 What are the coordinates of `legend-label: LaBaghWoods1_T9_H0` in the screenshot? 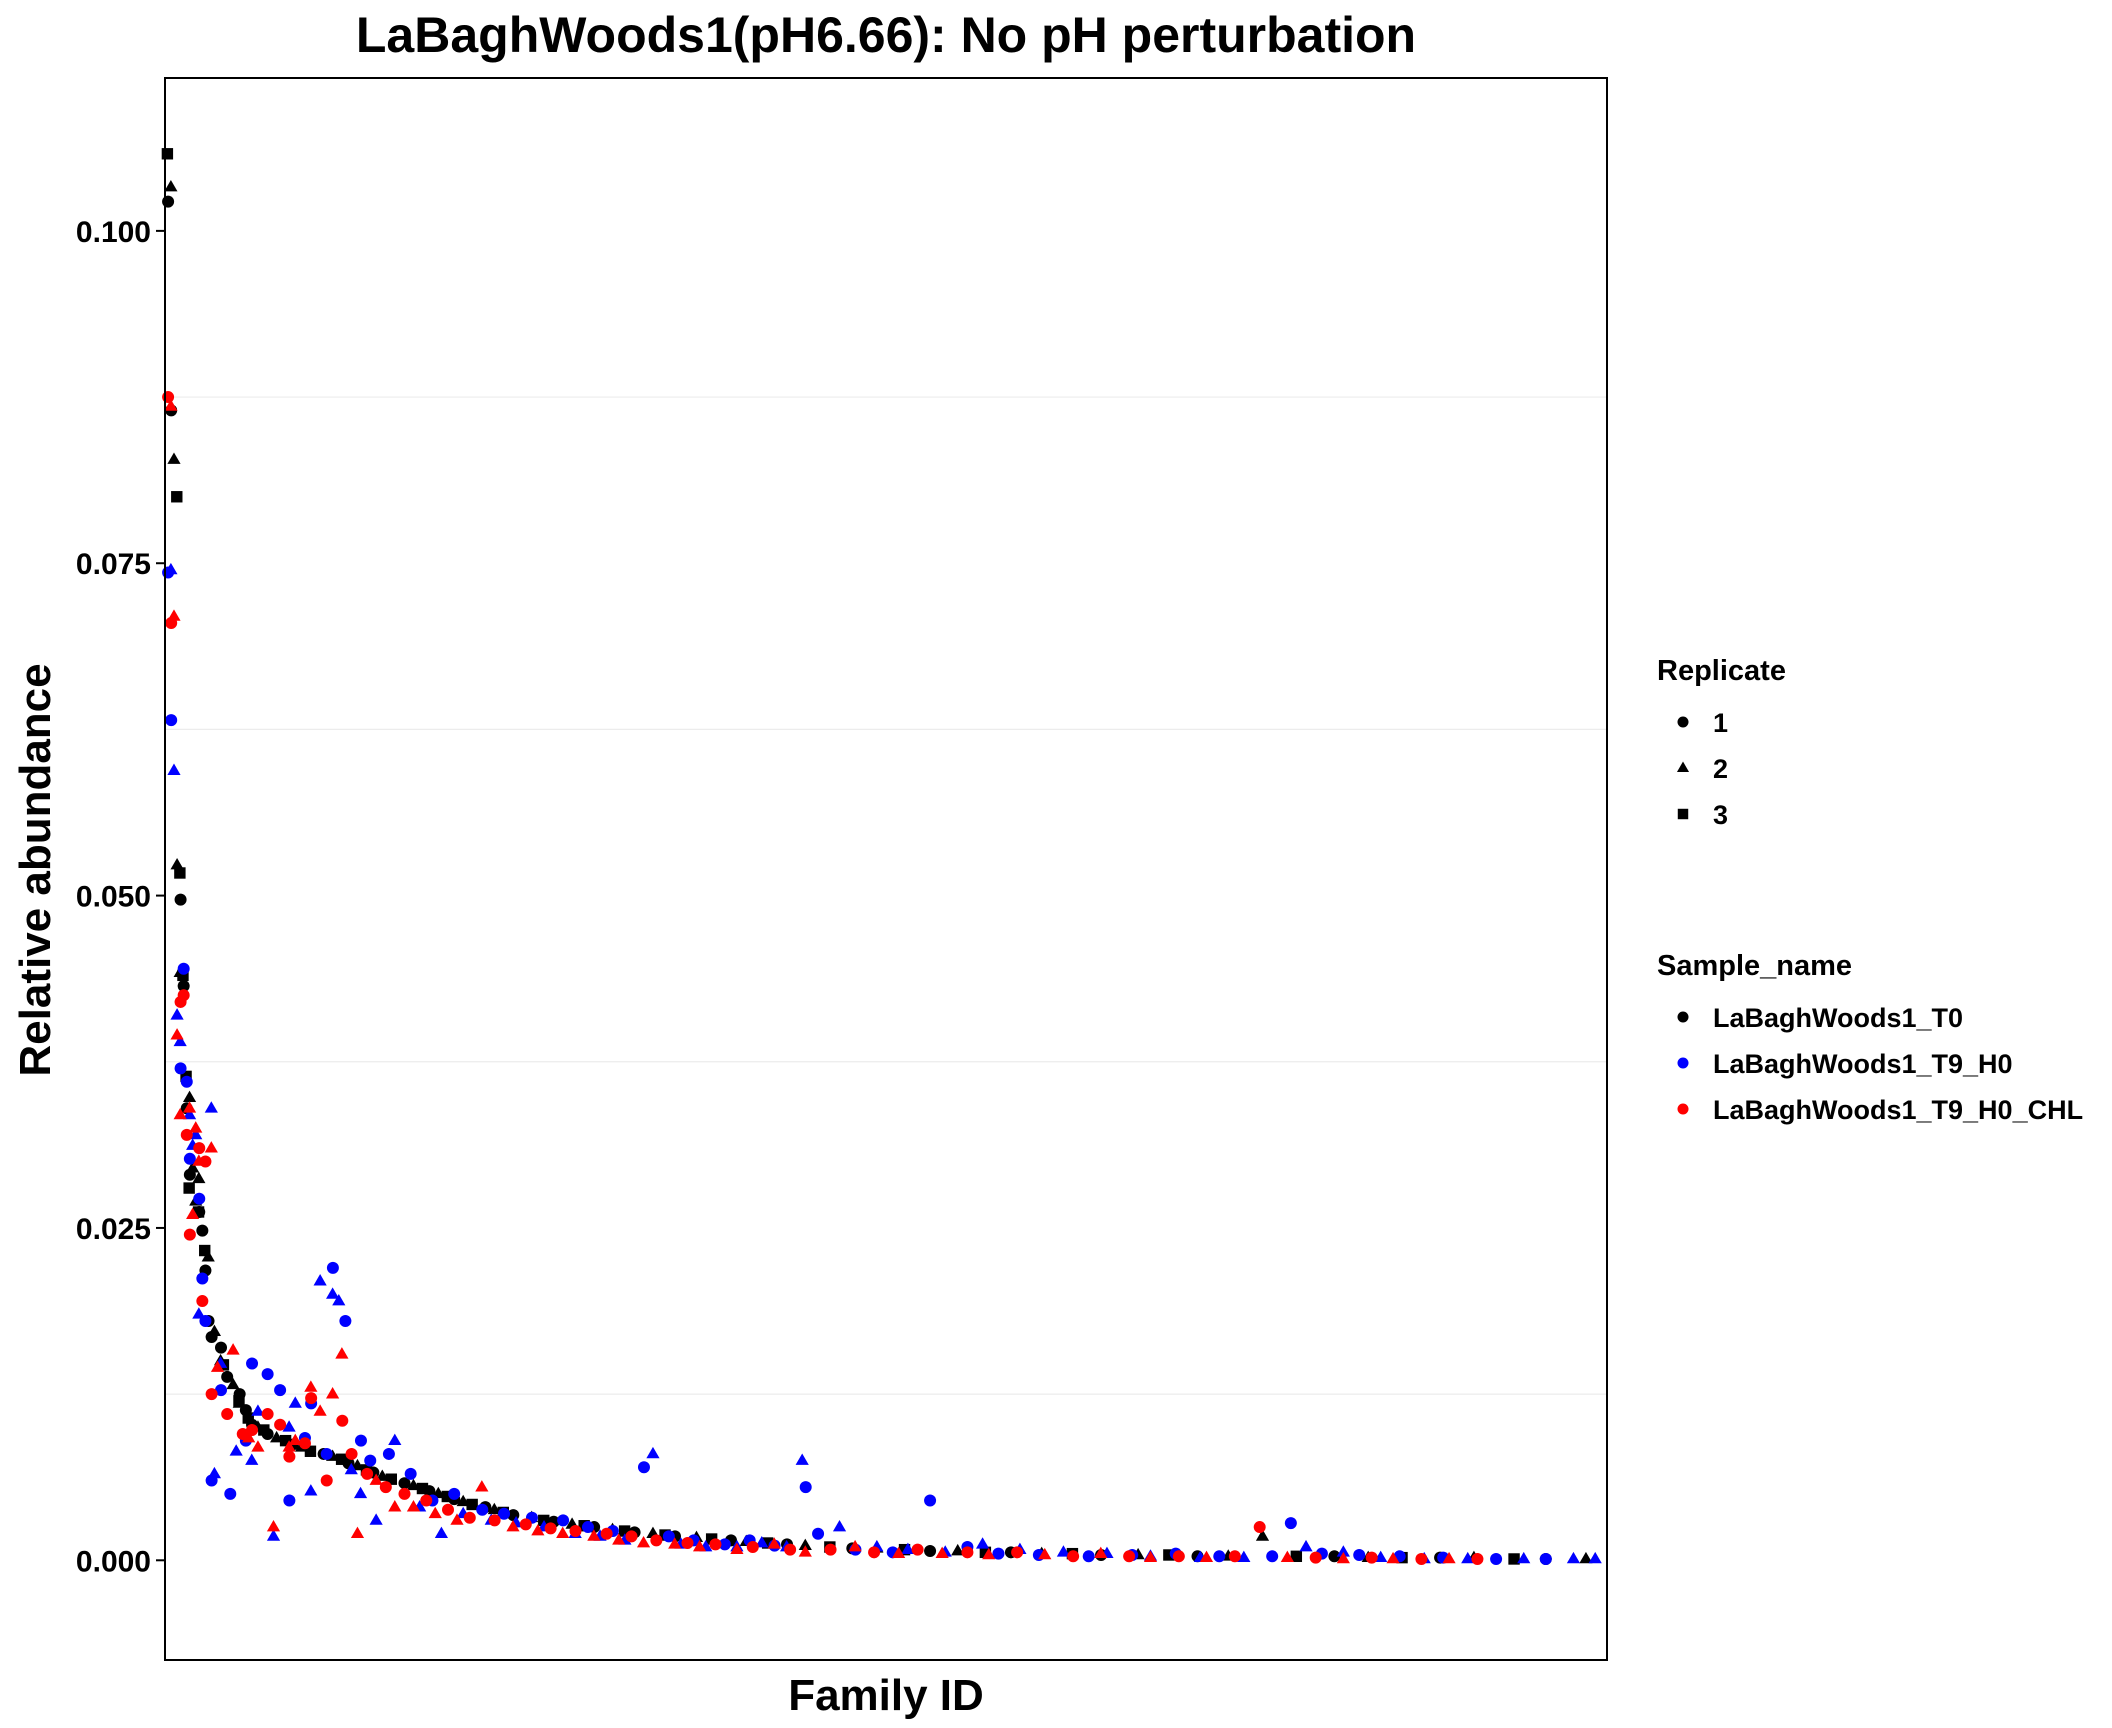 It's located at (1863, 1064).